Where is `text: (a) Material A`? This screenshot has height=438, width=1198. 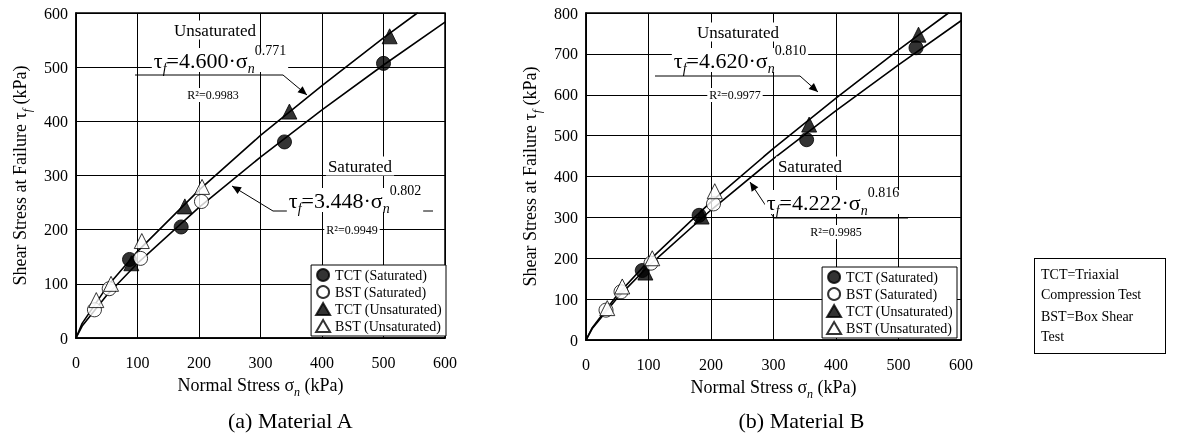
text: (a) Material A is located at coordinates (290, 420).